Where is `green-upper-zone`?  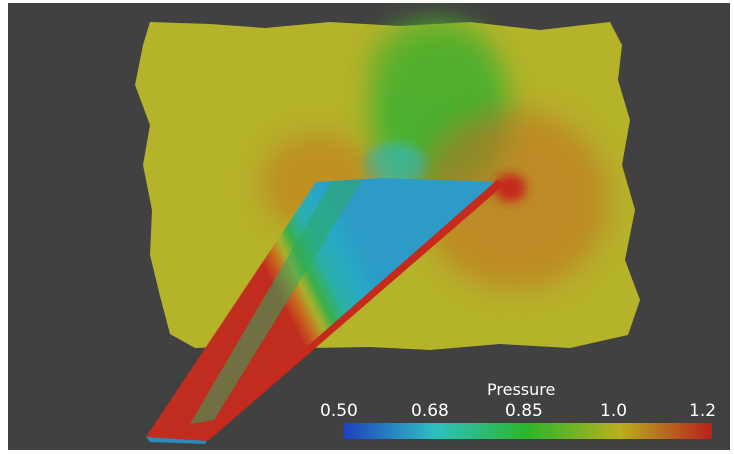 green-upper-zone is located at coordinates (430, 60).